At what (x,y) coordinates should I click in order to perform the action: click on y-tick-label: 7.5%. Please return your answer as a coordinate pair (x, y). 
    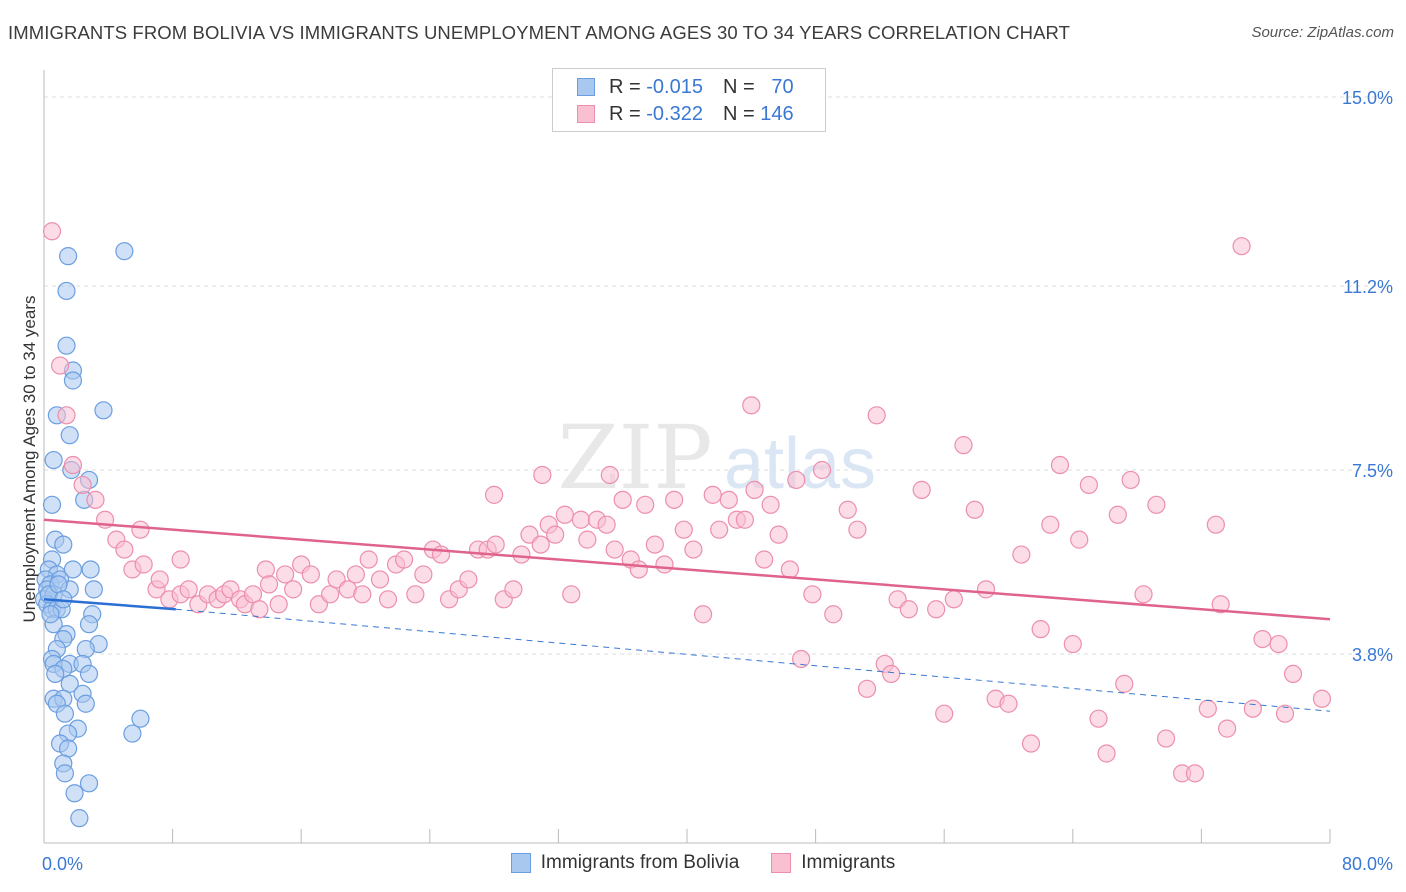
    Looking at the image, I should click on (1372, 471).